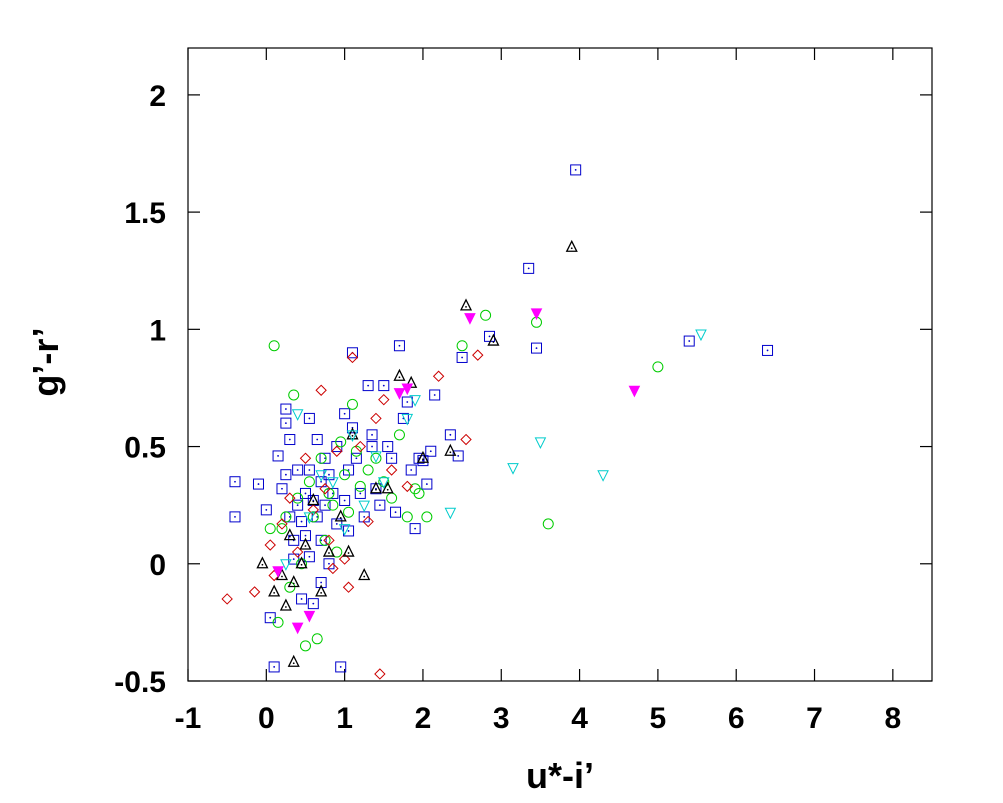  Describe the element at coordinates (266, 718) in the screenshot. I see `x-tick-label: 0` at that location.